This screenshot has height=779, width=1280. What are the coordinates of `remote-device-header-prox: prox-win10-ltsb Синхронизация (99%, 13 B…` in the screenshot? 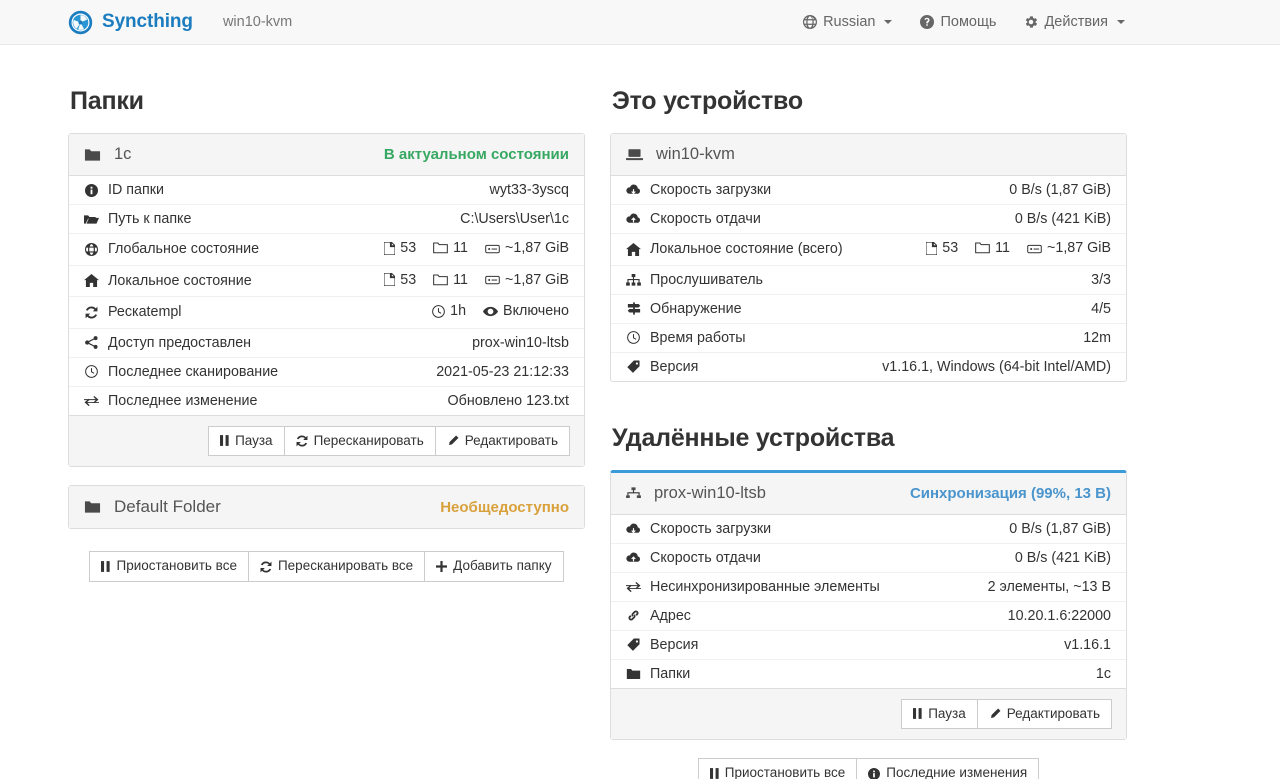 It's located at (868, 493).